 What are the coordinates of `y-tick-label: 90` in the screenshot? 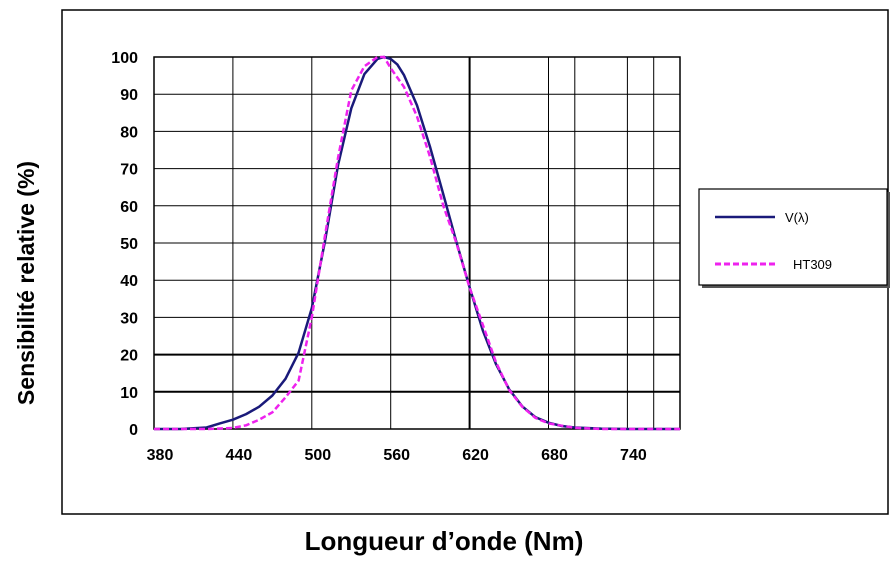 It's located at (129, 95).